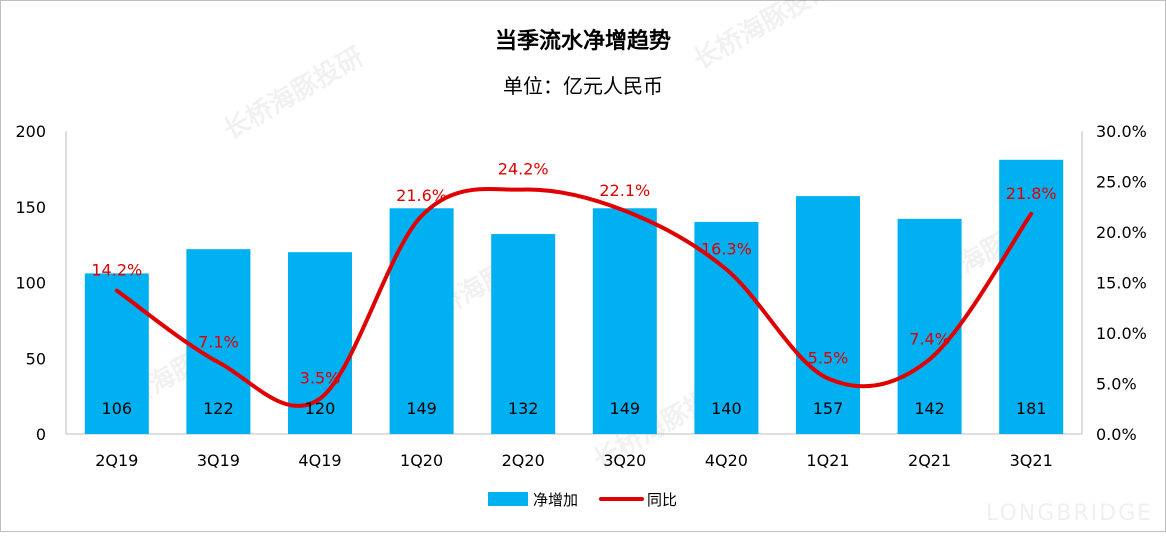  Describe the element at coordinates (1121, 182) in the screenshot. I see `y-right-tick-label: 25.0%` at that location.